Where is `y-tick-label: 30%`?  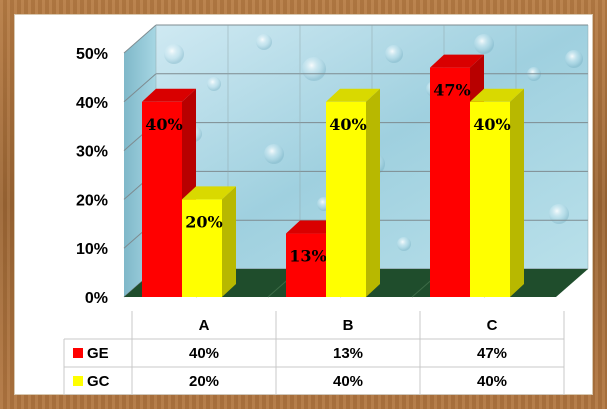 y-tick-label: 30% is located at coordinates (92, 152).